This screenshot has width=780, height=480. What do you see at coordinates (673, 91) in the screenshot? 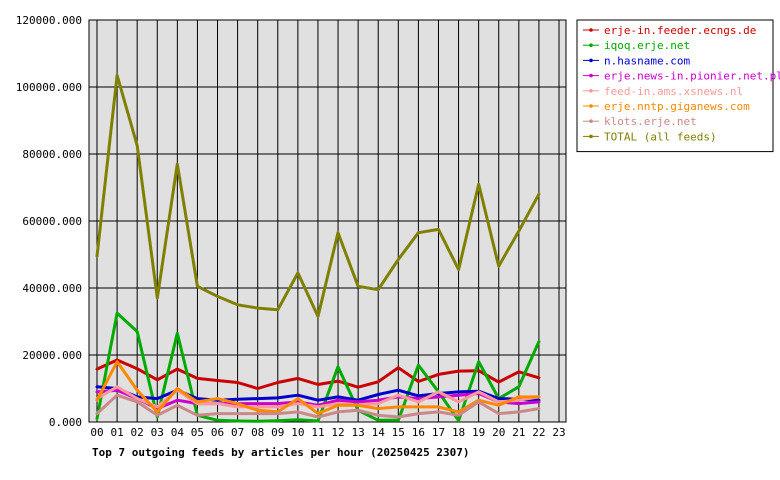
I see `legend-label: feed-in.ams.xsnews.nl` at bounding box center [673, 91].